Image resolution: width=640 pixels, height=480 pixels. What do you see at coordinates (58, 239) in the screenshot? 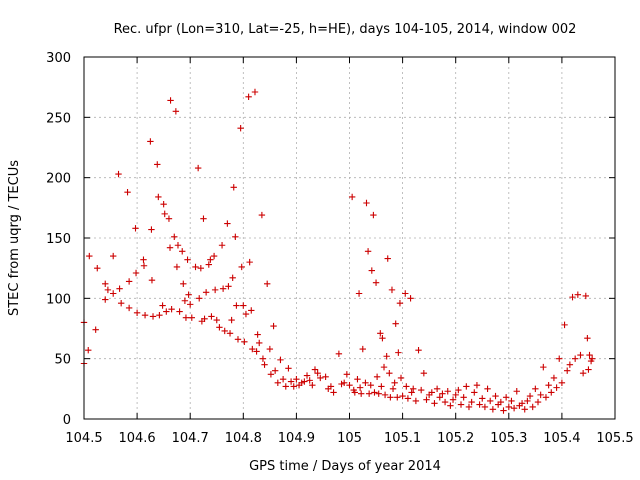
I see `y-tick-label: 150` at bounding box center [58, 239].